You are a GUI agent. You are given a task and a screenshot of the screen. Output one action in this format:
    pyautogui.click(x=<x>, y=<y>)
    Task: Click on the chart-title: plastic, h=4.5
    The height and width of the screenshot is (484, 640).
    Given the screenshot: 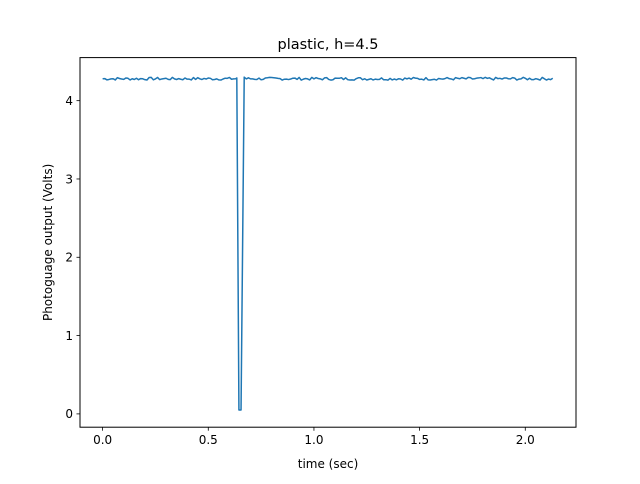 What is the action you would take?
    pyautogui.click(x=328, y=45)
    